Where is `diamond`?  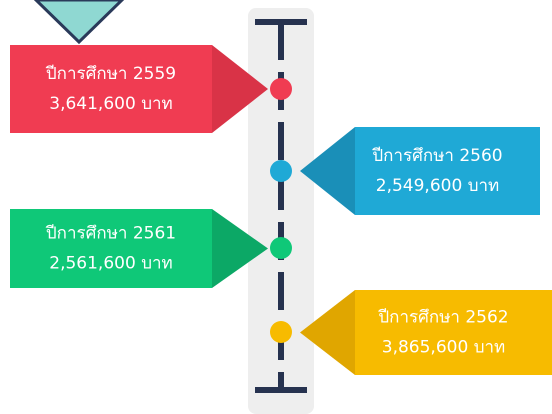
diamond is located at coordinates (79, 22).